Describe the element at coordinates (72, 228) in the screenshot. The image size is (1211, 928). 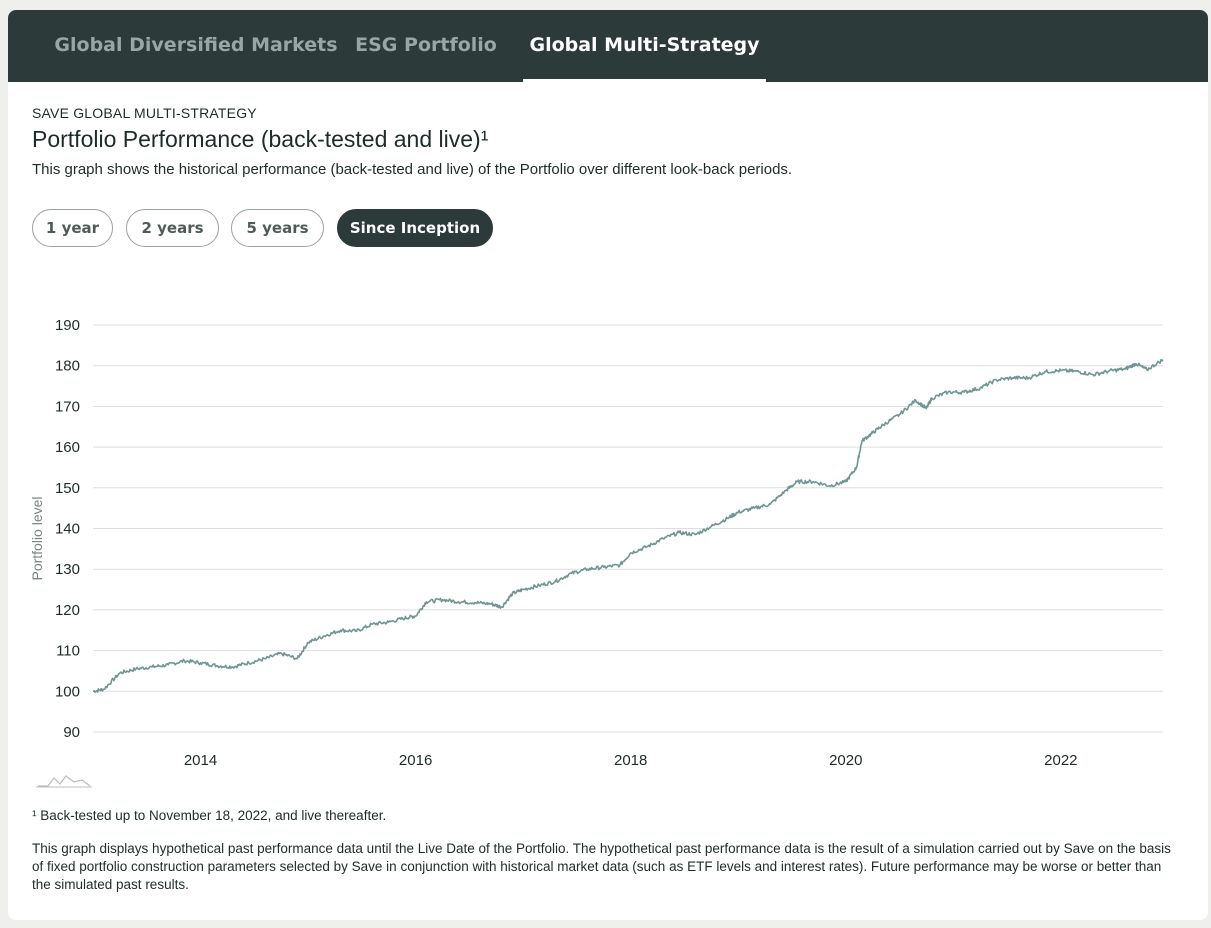
I see `period-1-year-button: 1 year` at that location.